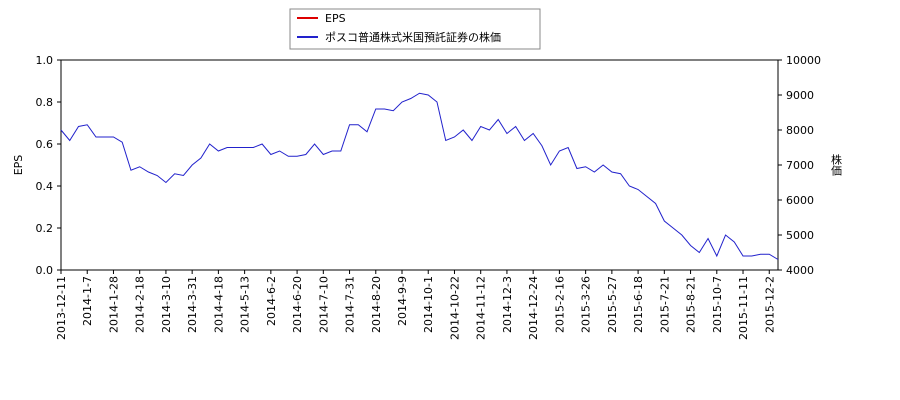 This screenshot has width=900, height=400. I want to click on y-tick-label: 0.6, so click(45, 144).